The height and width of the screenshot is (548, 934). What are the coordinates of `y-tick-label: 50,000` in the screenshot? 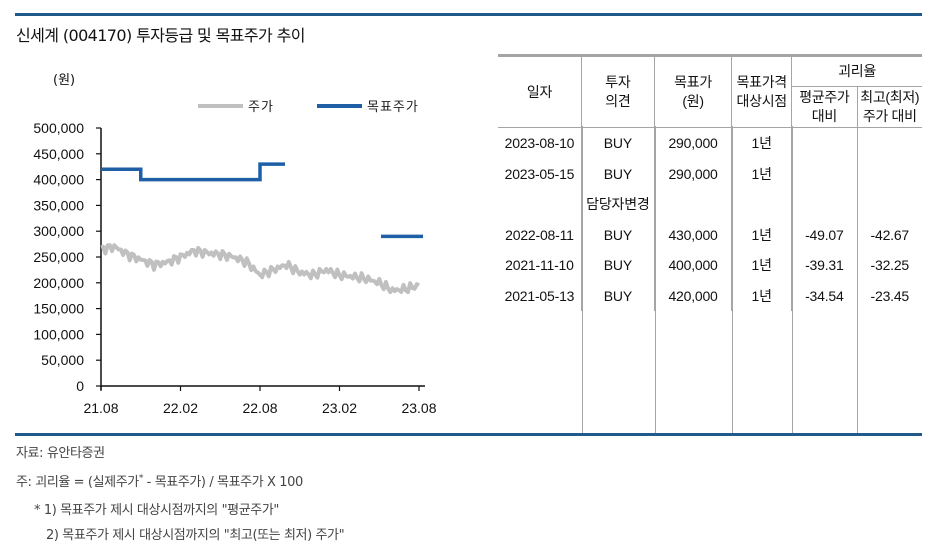 It's located at (62, 360).